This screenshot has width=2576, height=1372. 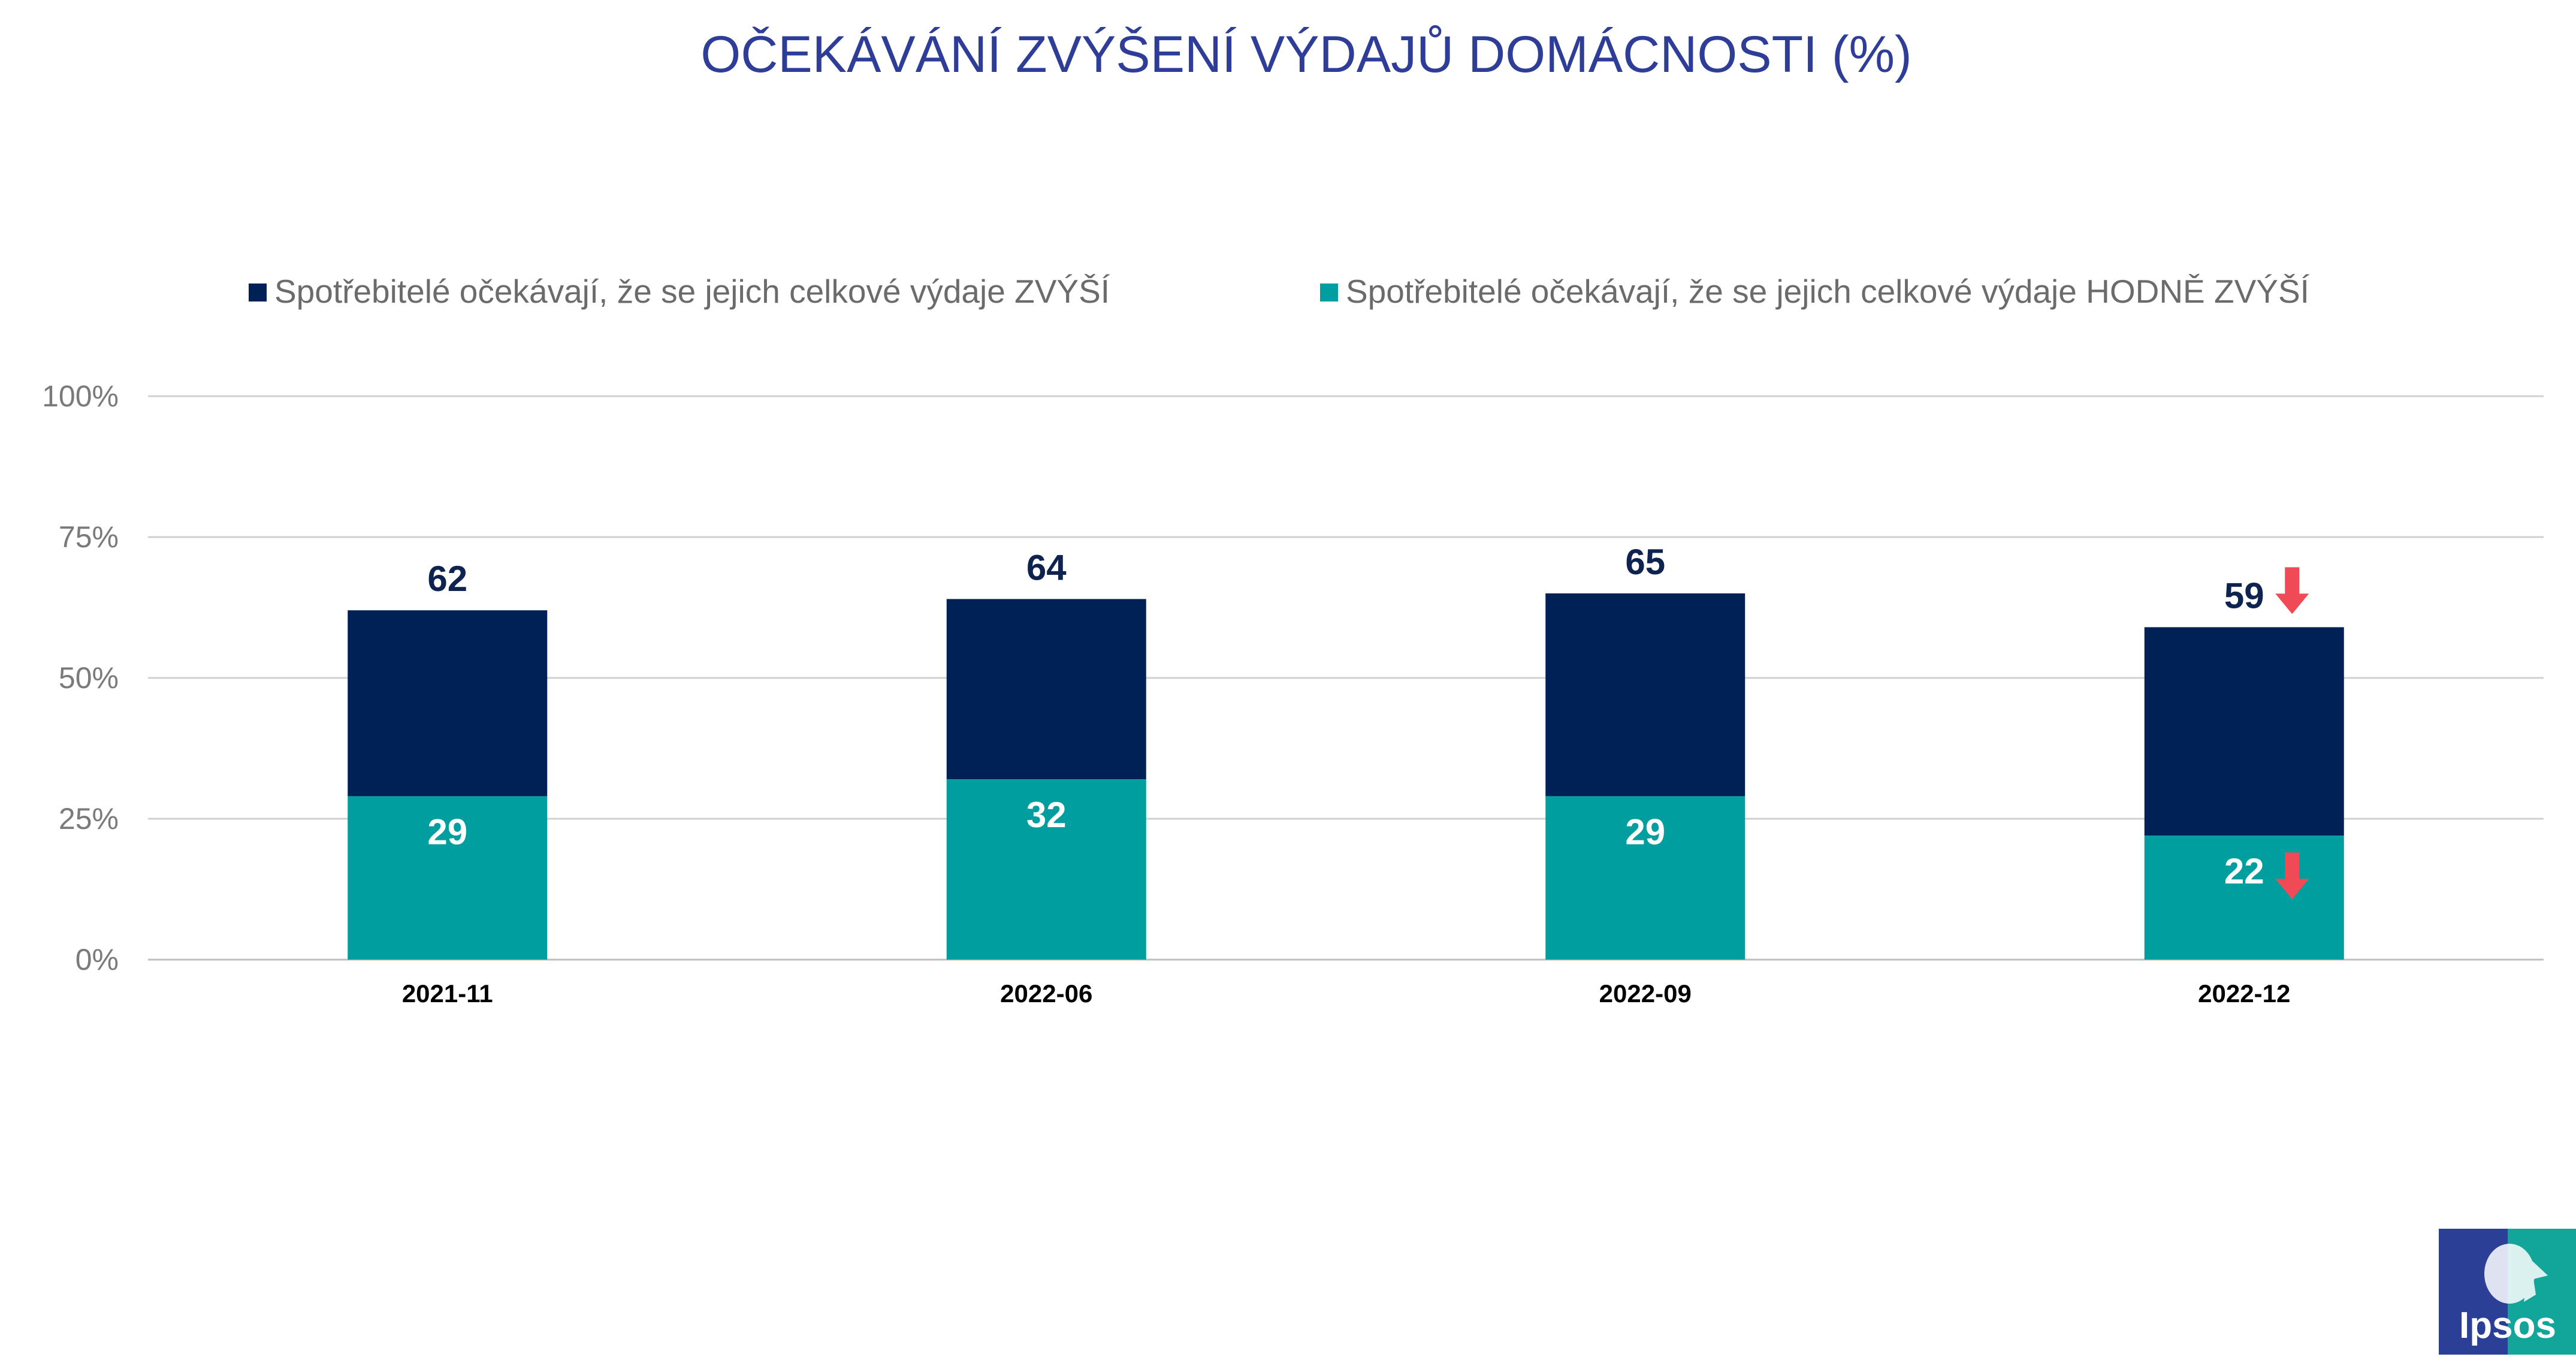 I want to click on data-label-zvysi: 59, so click(x=2244, y=595).